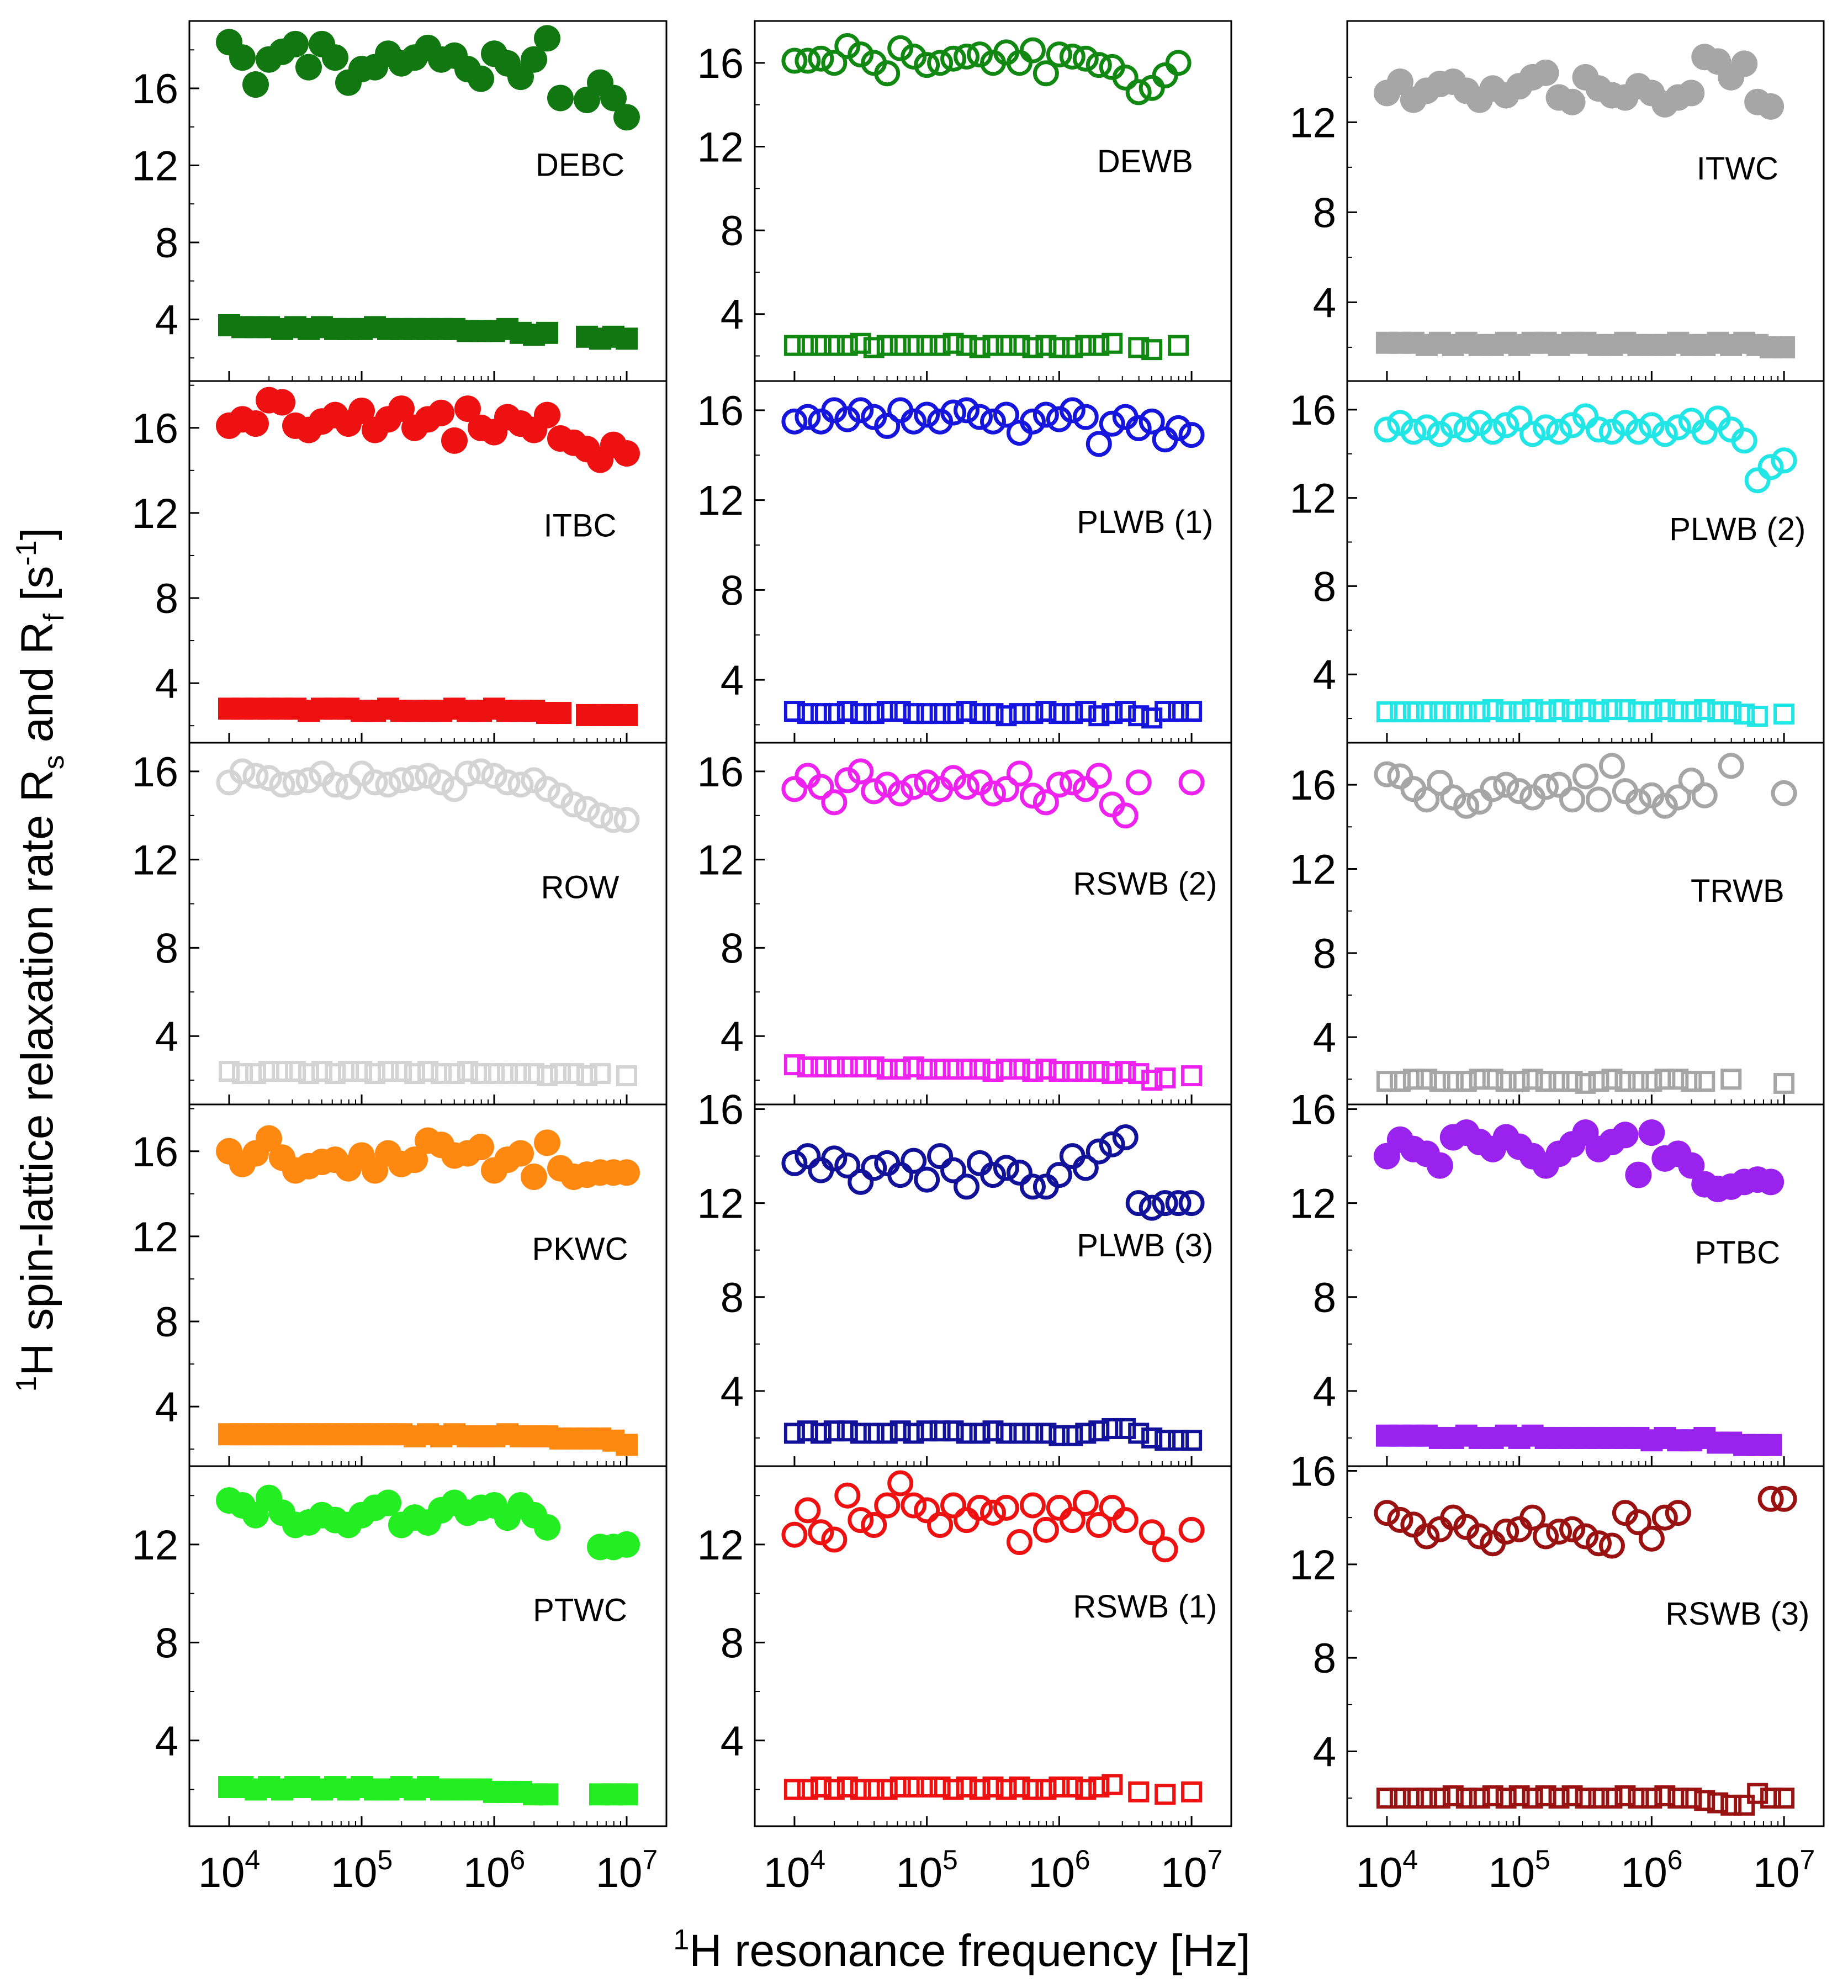 The width and height of the screenshot is (1848, 1988). Describe the element at coordinates (580, 1610) in the screenshot. I see `panel-label: PTWC` at that location.